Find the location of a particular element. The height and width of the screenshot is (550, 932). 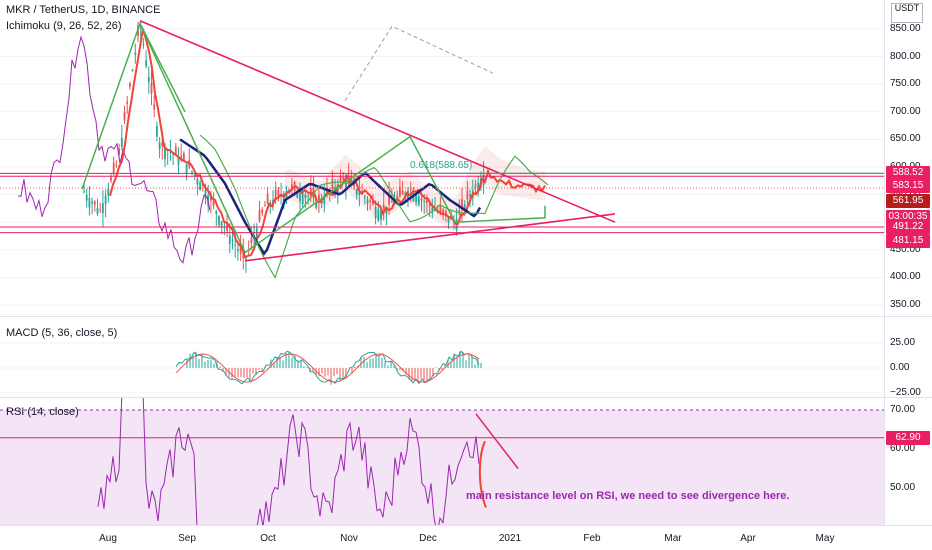

macd-chart is located at coordinates (442, 357).